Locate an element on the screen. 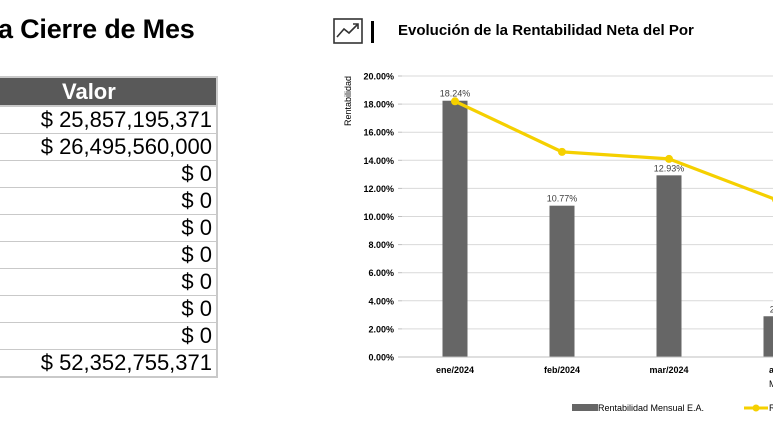  x-tick-label: ene/2024 is located at coordinates (455, 370).